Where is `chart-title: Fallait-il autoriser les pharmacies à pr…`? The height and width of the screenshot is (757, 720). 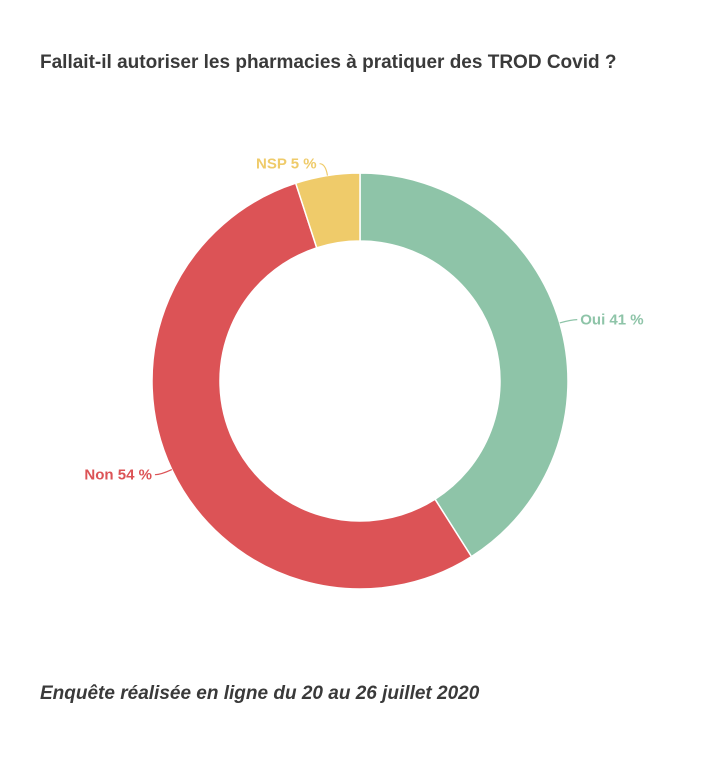
chart-title: Fallait-il autoriser les pharmacies à pr… is located at coordinates (328, 62).